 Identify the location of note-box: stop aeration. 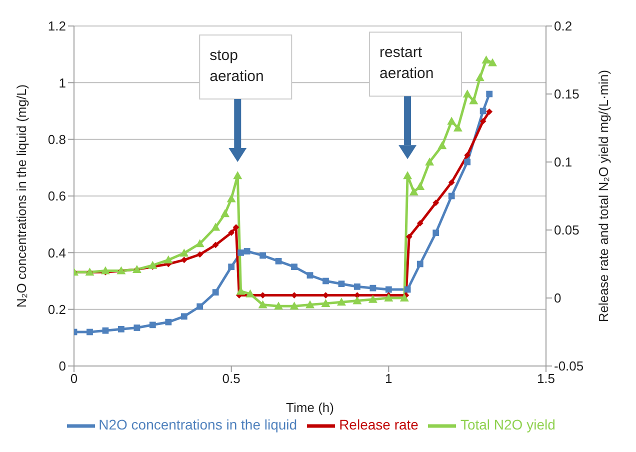
(245, 67).